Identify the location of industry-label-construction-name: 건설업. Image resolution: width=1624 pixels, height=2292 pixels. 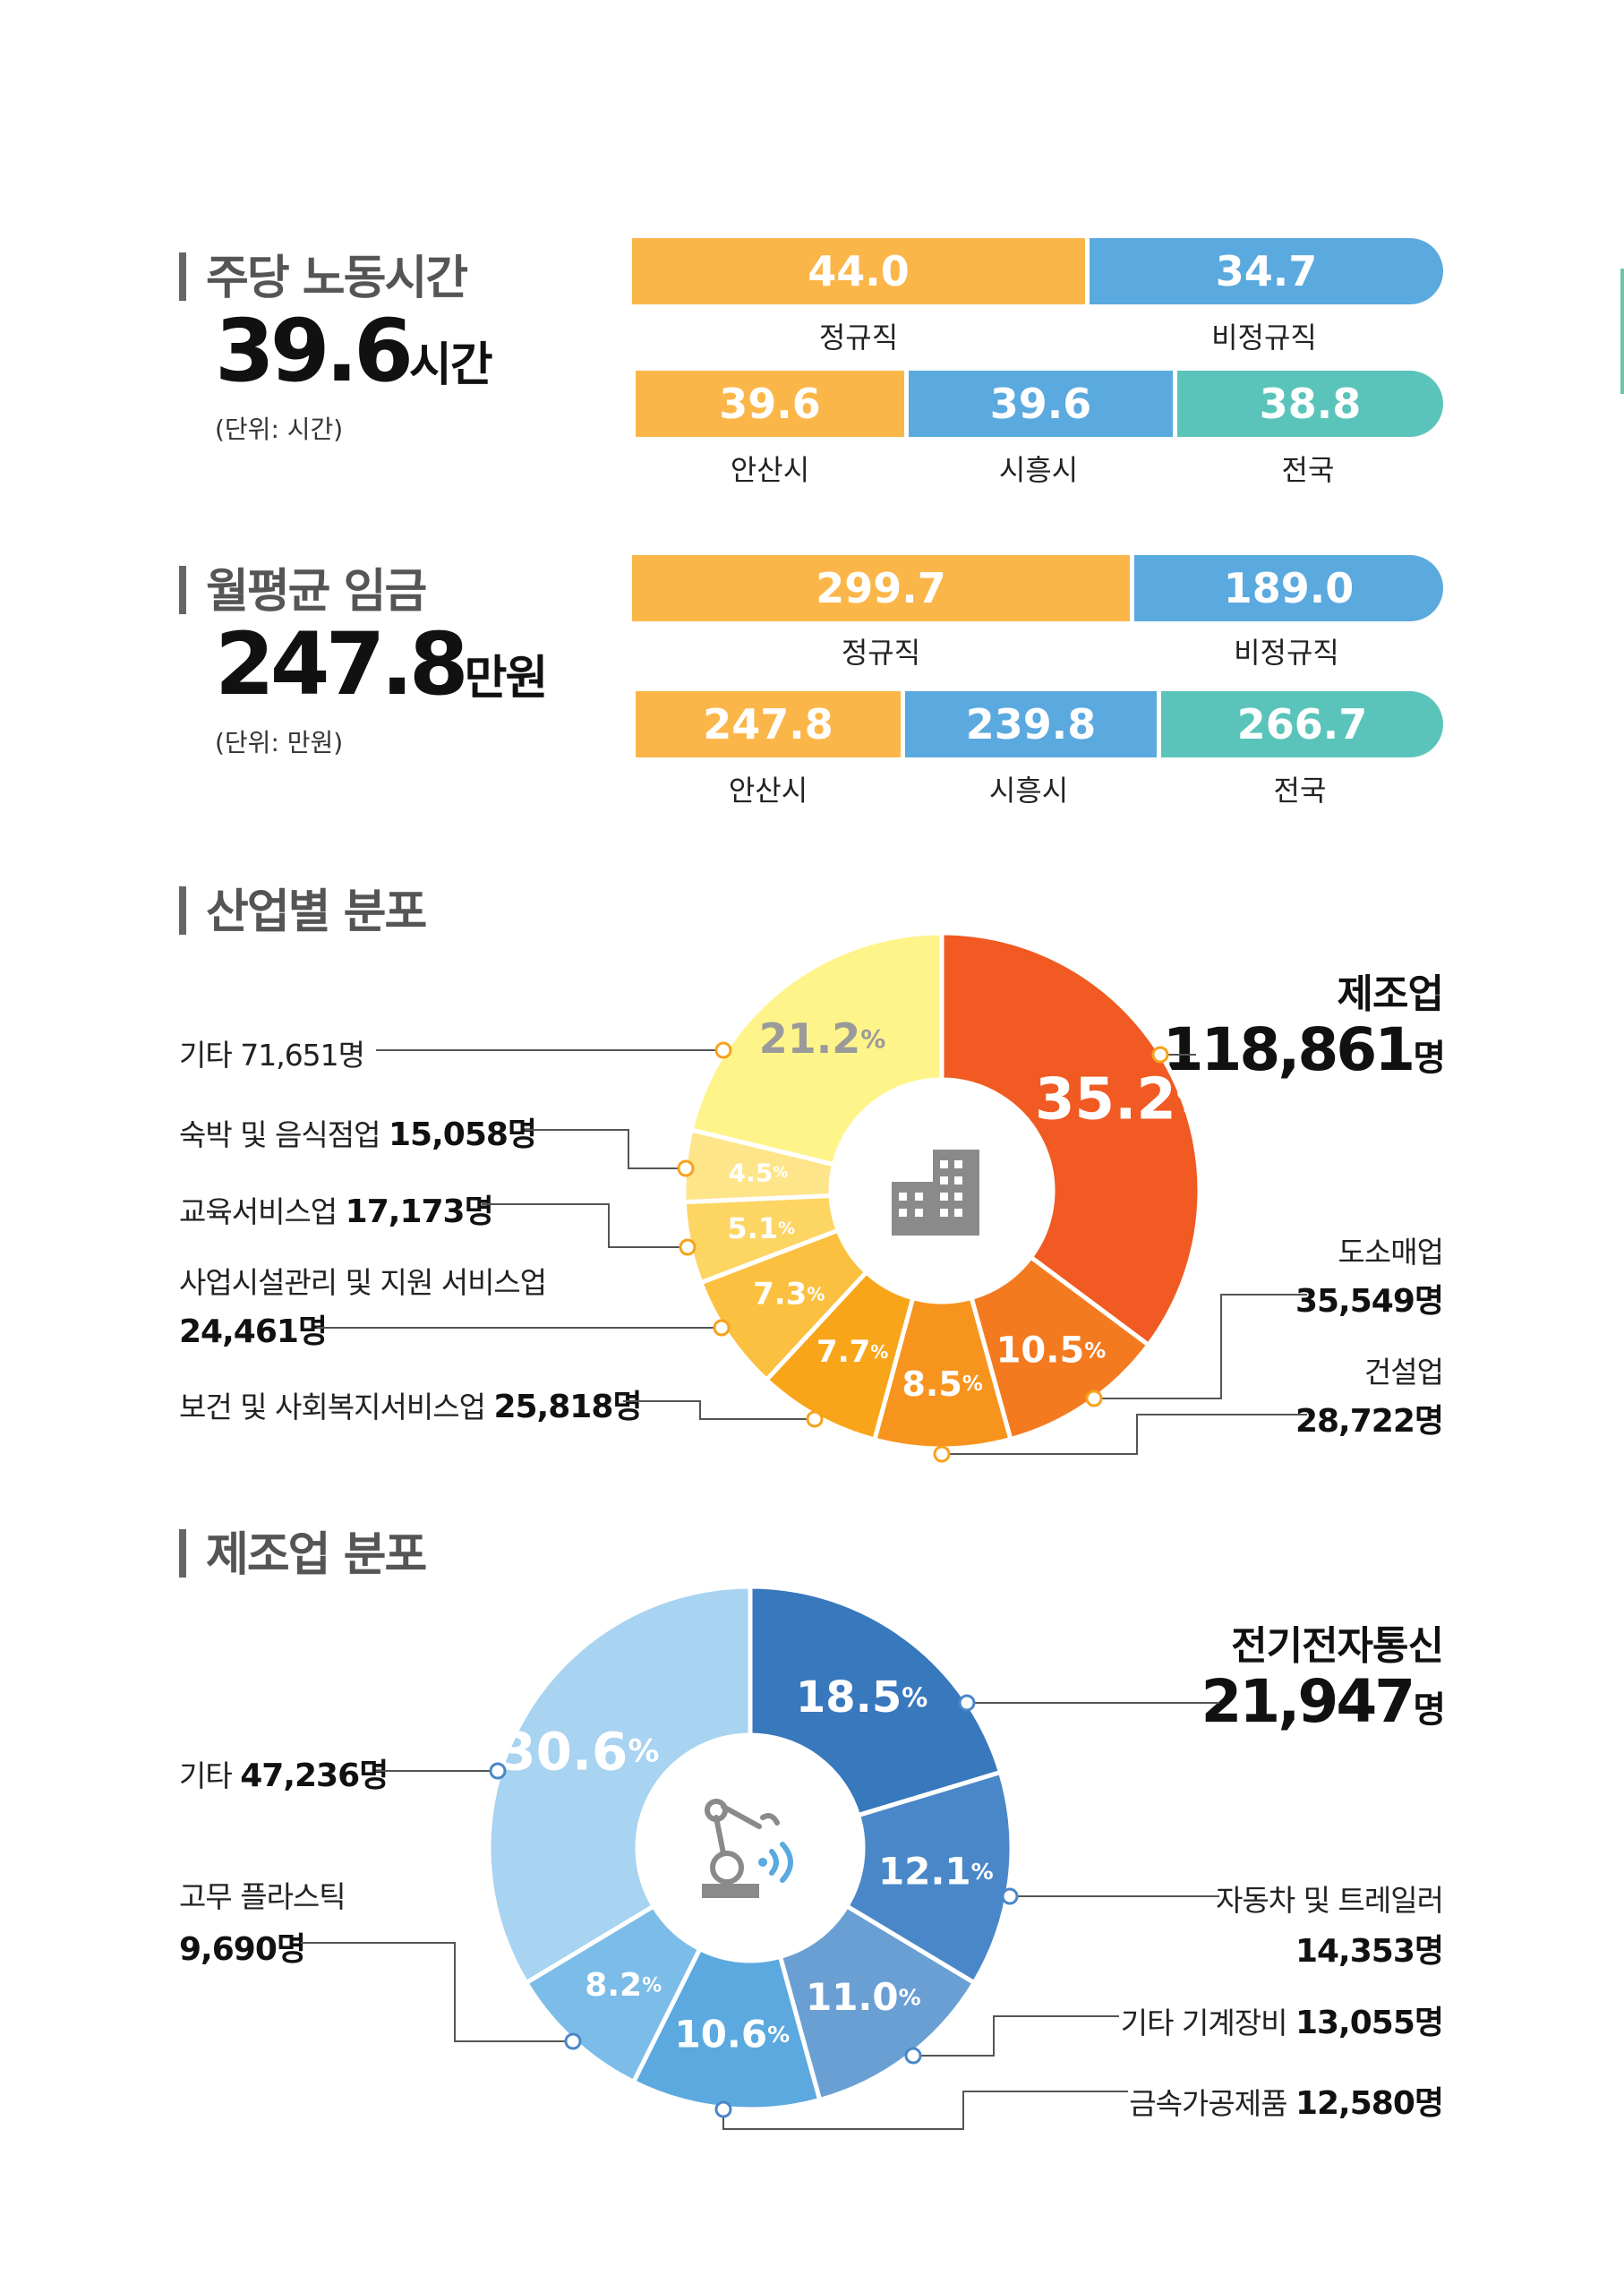
(1403, 1372).